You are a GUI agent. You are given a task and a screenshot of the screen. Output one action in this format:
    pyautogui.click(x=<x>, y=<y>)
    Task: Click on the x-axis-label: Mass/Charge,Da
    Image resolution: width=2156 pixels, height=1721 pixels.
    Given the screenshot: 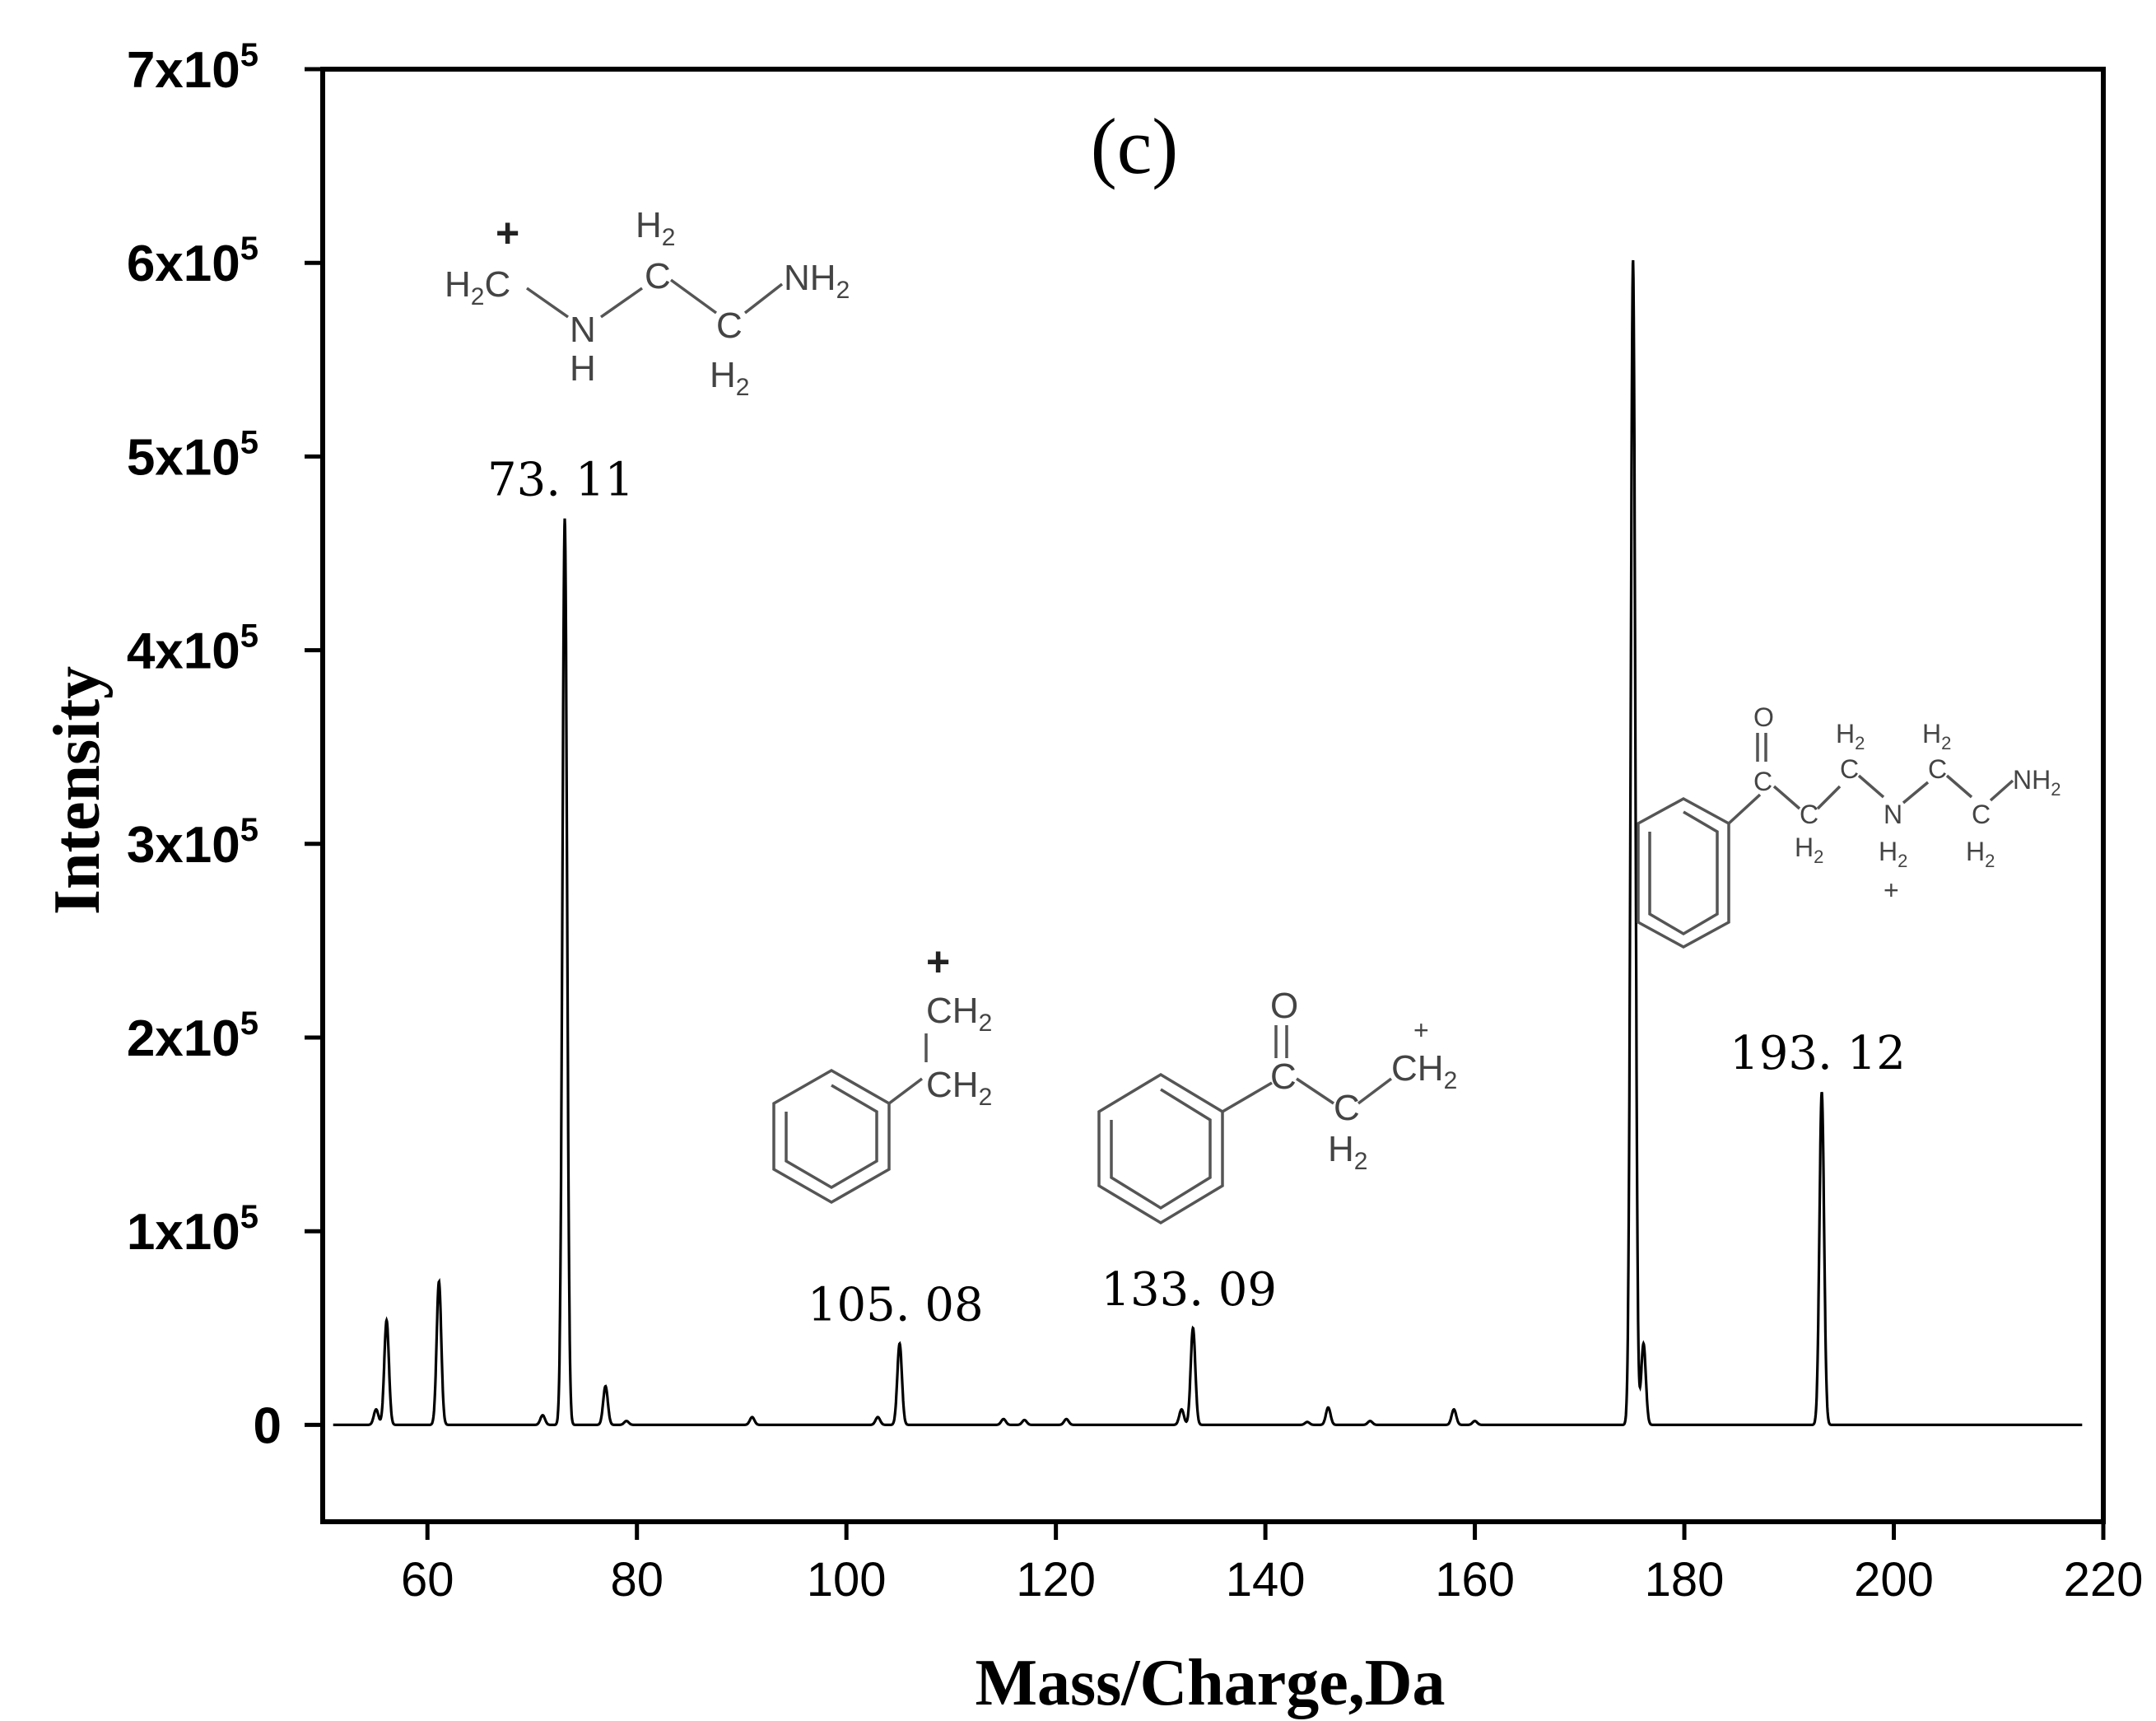 What is the action you would take?
    pyautogui.click(x=1210, y=1683)
    